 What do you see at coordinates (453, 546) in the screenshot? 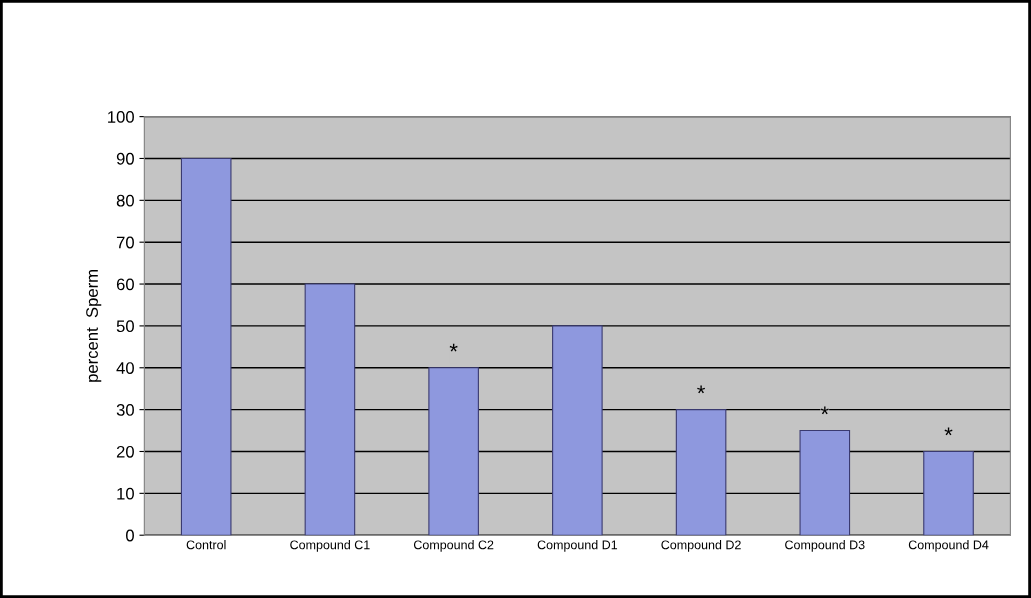
I see `x-tick-label: Compound C2` at bounding box center [453, 546].